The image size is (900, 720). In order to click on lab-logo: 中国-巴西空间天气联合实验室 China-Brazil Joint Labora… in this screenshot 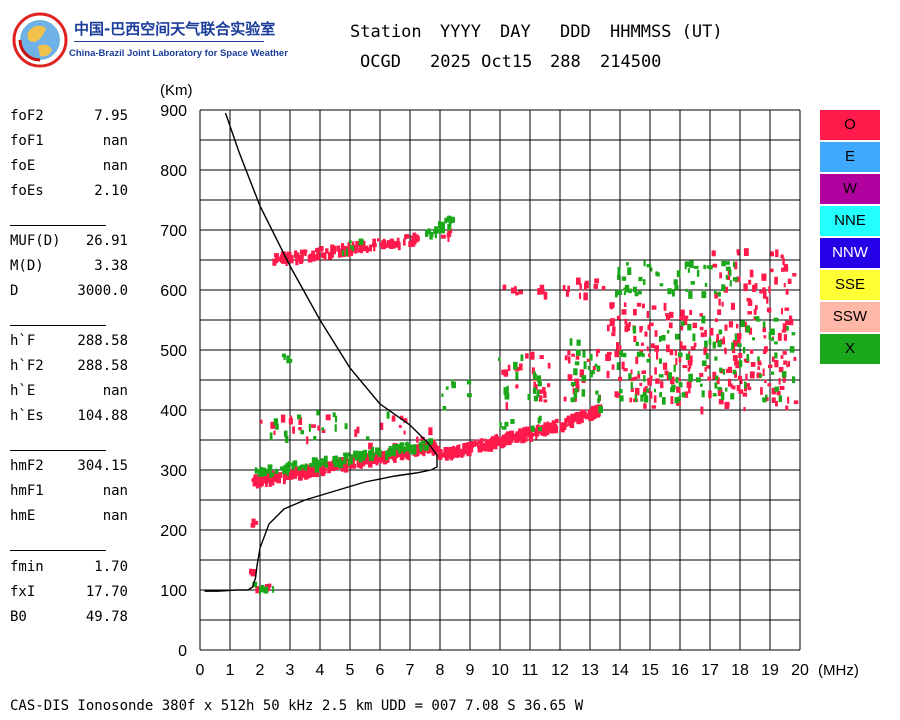, I will do `click(150, 41)`.